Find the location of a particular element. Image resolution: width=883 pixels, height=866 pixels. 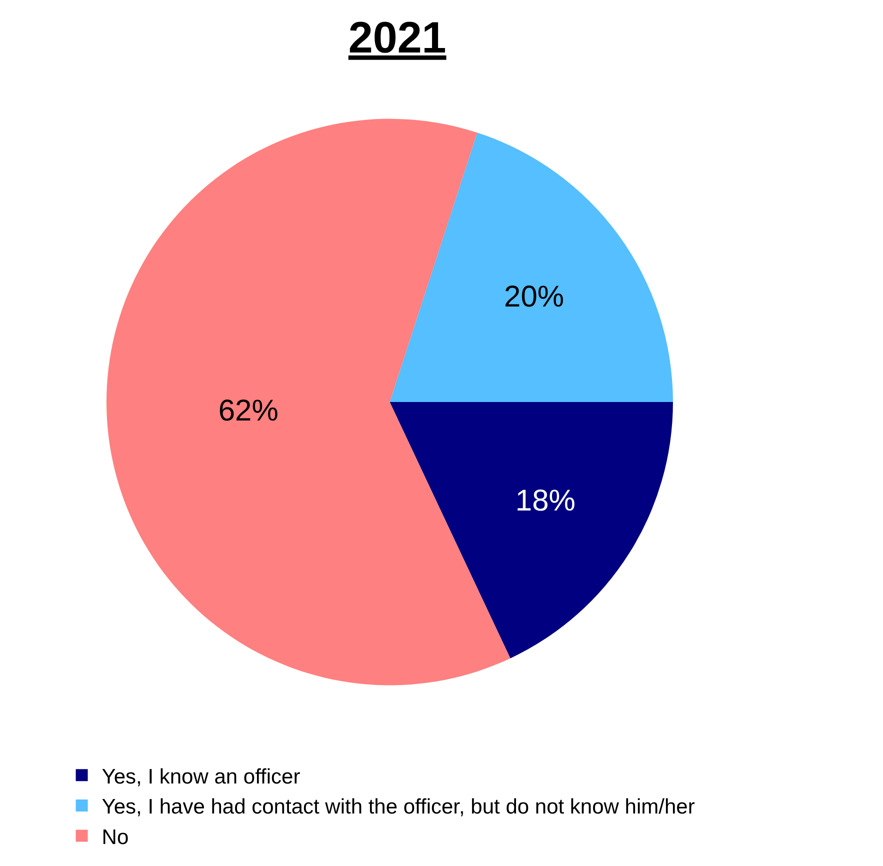

data-label: 18% is located at coordinates (545, 501).